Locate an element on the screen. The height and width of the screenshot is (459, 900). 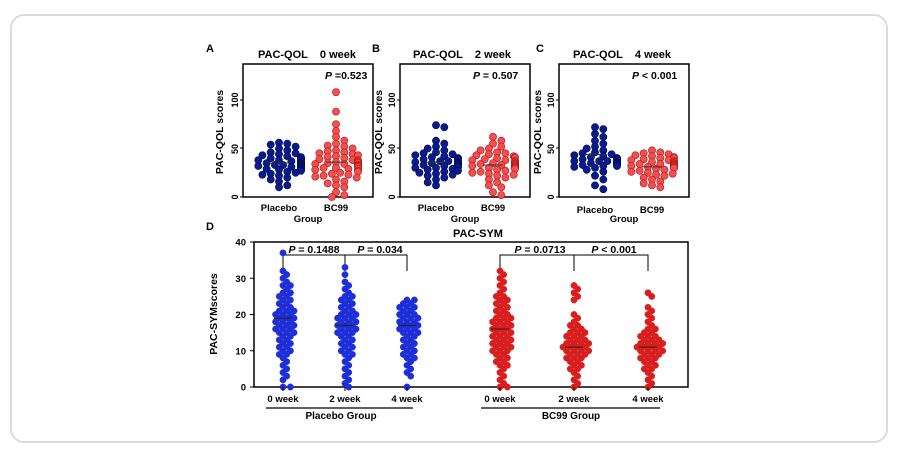
panel-b-ytick-100: 100 is located at coordinates (392, 99).